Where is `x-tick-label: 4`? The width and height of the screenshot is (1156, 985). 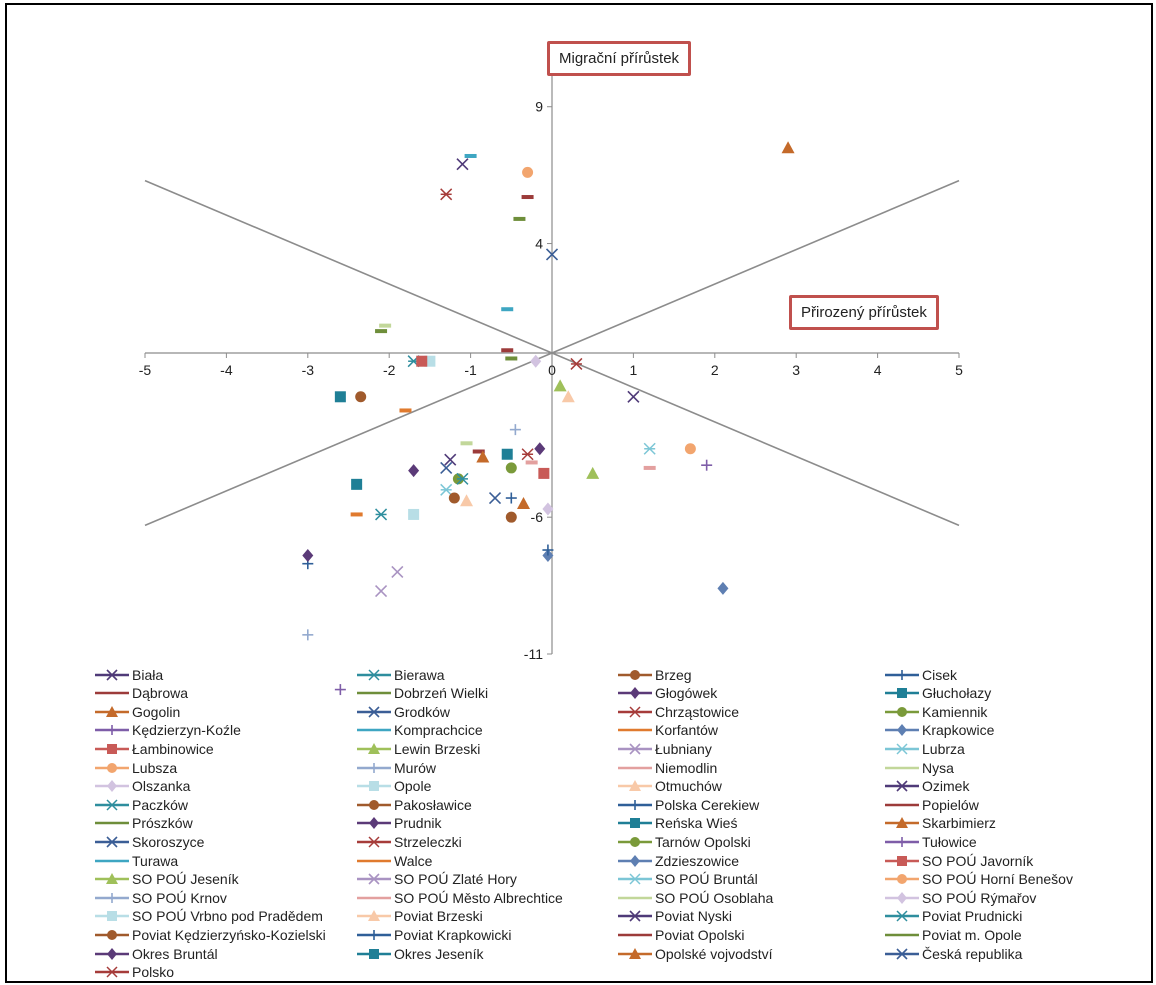 x-tick-label: 4 is located at coordinates (878, 370).